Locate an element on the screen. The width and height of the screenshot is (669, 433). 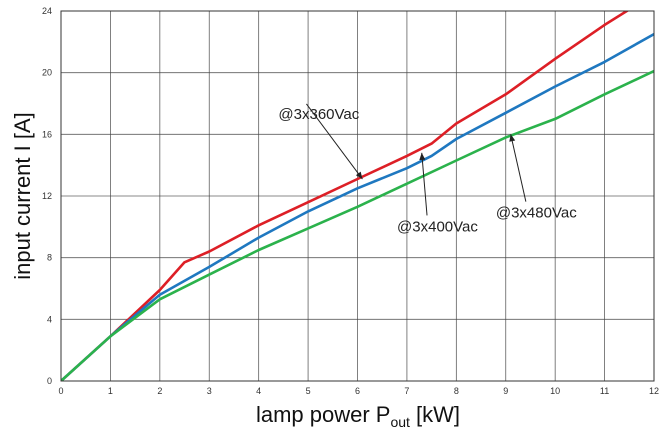
x-axis-label: lamp power Pout [kW] is located at coordinates (358, 416).